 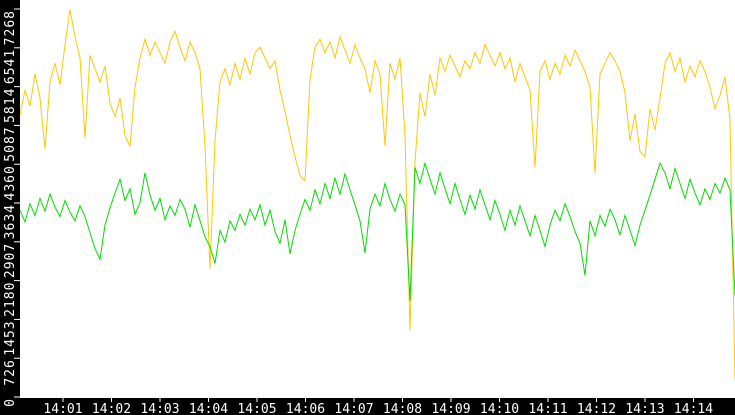 What do you see at coordinates (10, 105) in the screenshot?
I see `y-tick-label: 5814` at bounding box center [10, 105].